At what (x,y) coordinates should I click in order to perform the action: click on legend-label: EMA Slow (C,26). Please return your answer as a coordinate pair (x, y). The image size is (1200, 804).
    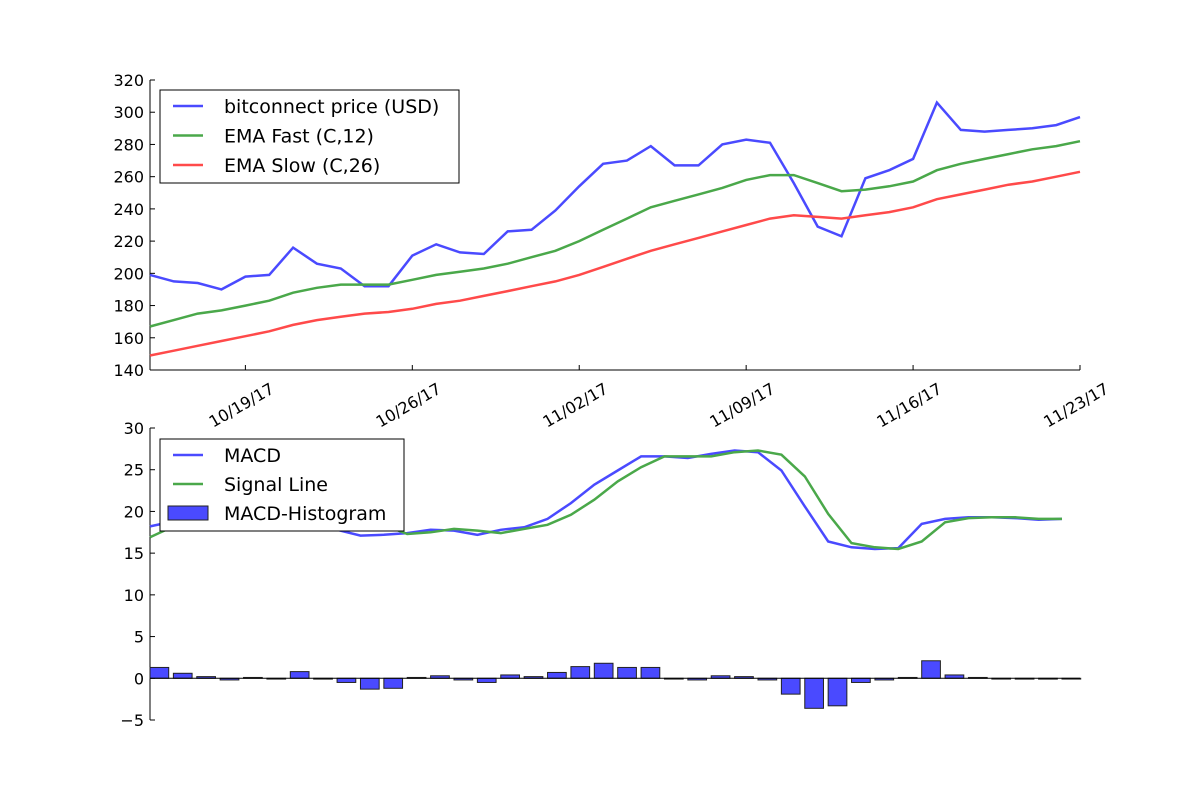
    Looking at the image, I should click on (302, 166).